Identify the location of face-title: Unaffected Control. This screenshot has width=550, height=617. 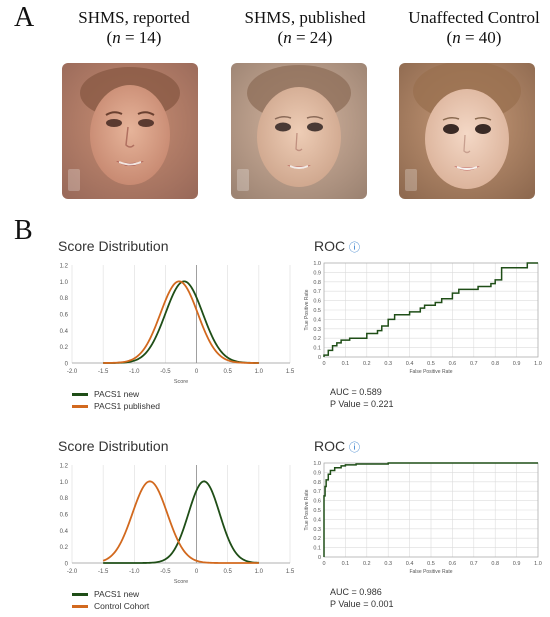
(474, 17).